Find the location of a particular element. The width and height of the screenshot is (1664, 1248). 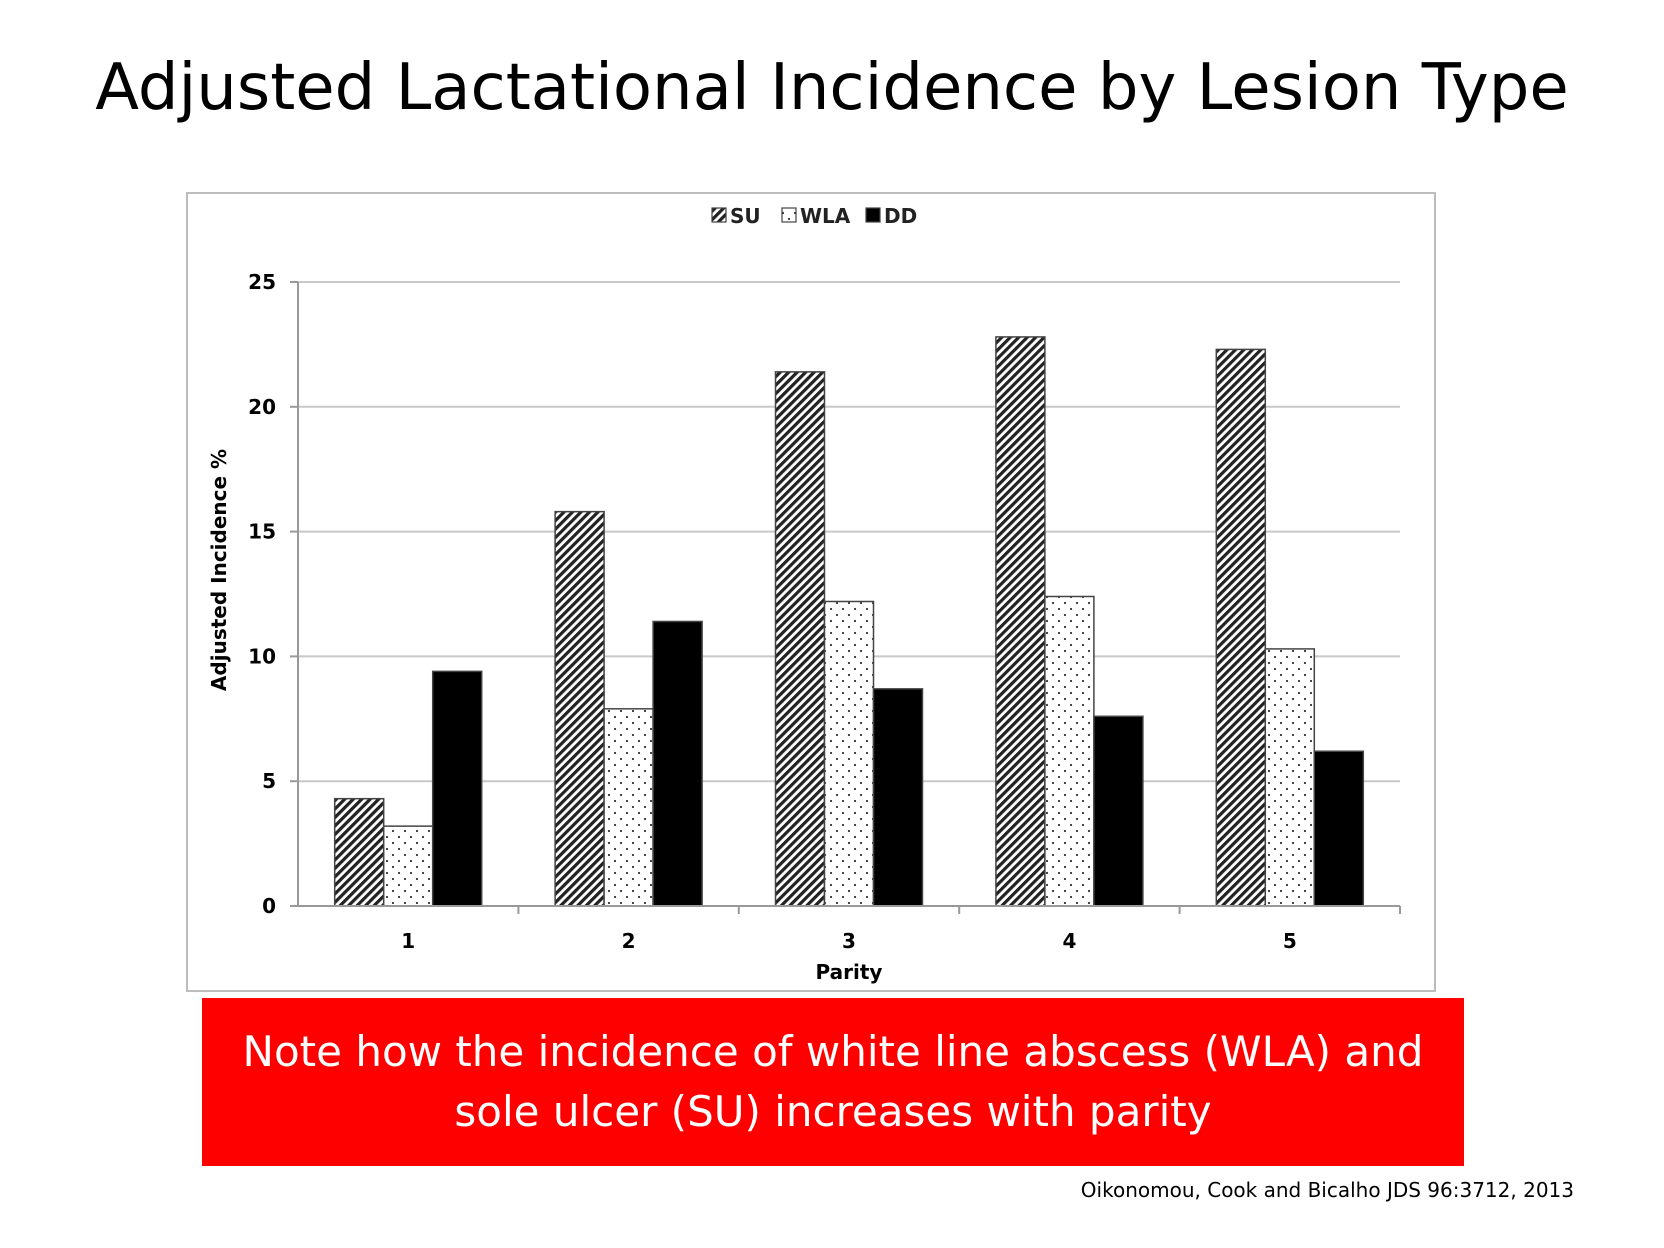

legend-swatch-dd is located at coordinates (873, 215).